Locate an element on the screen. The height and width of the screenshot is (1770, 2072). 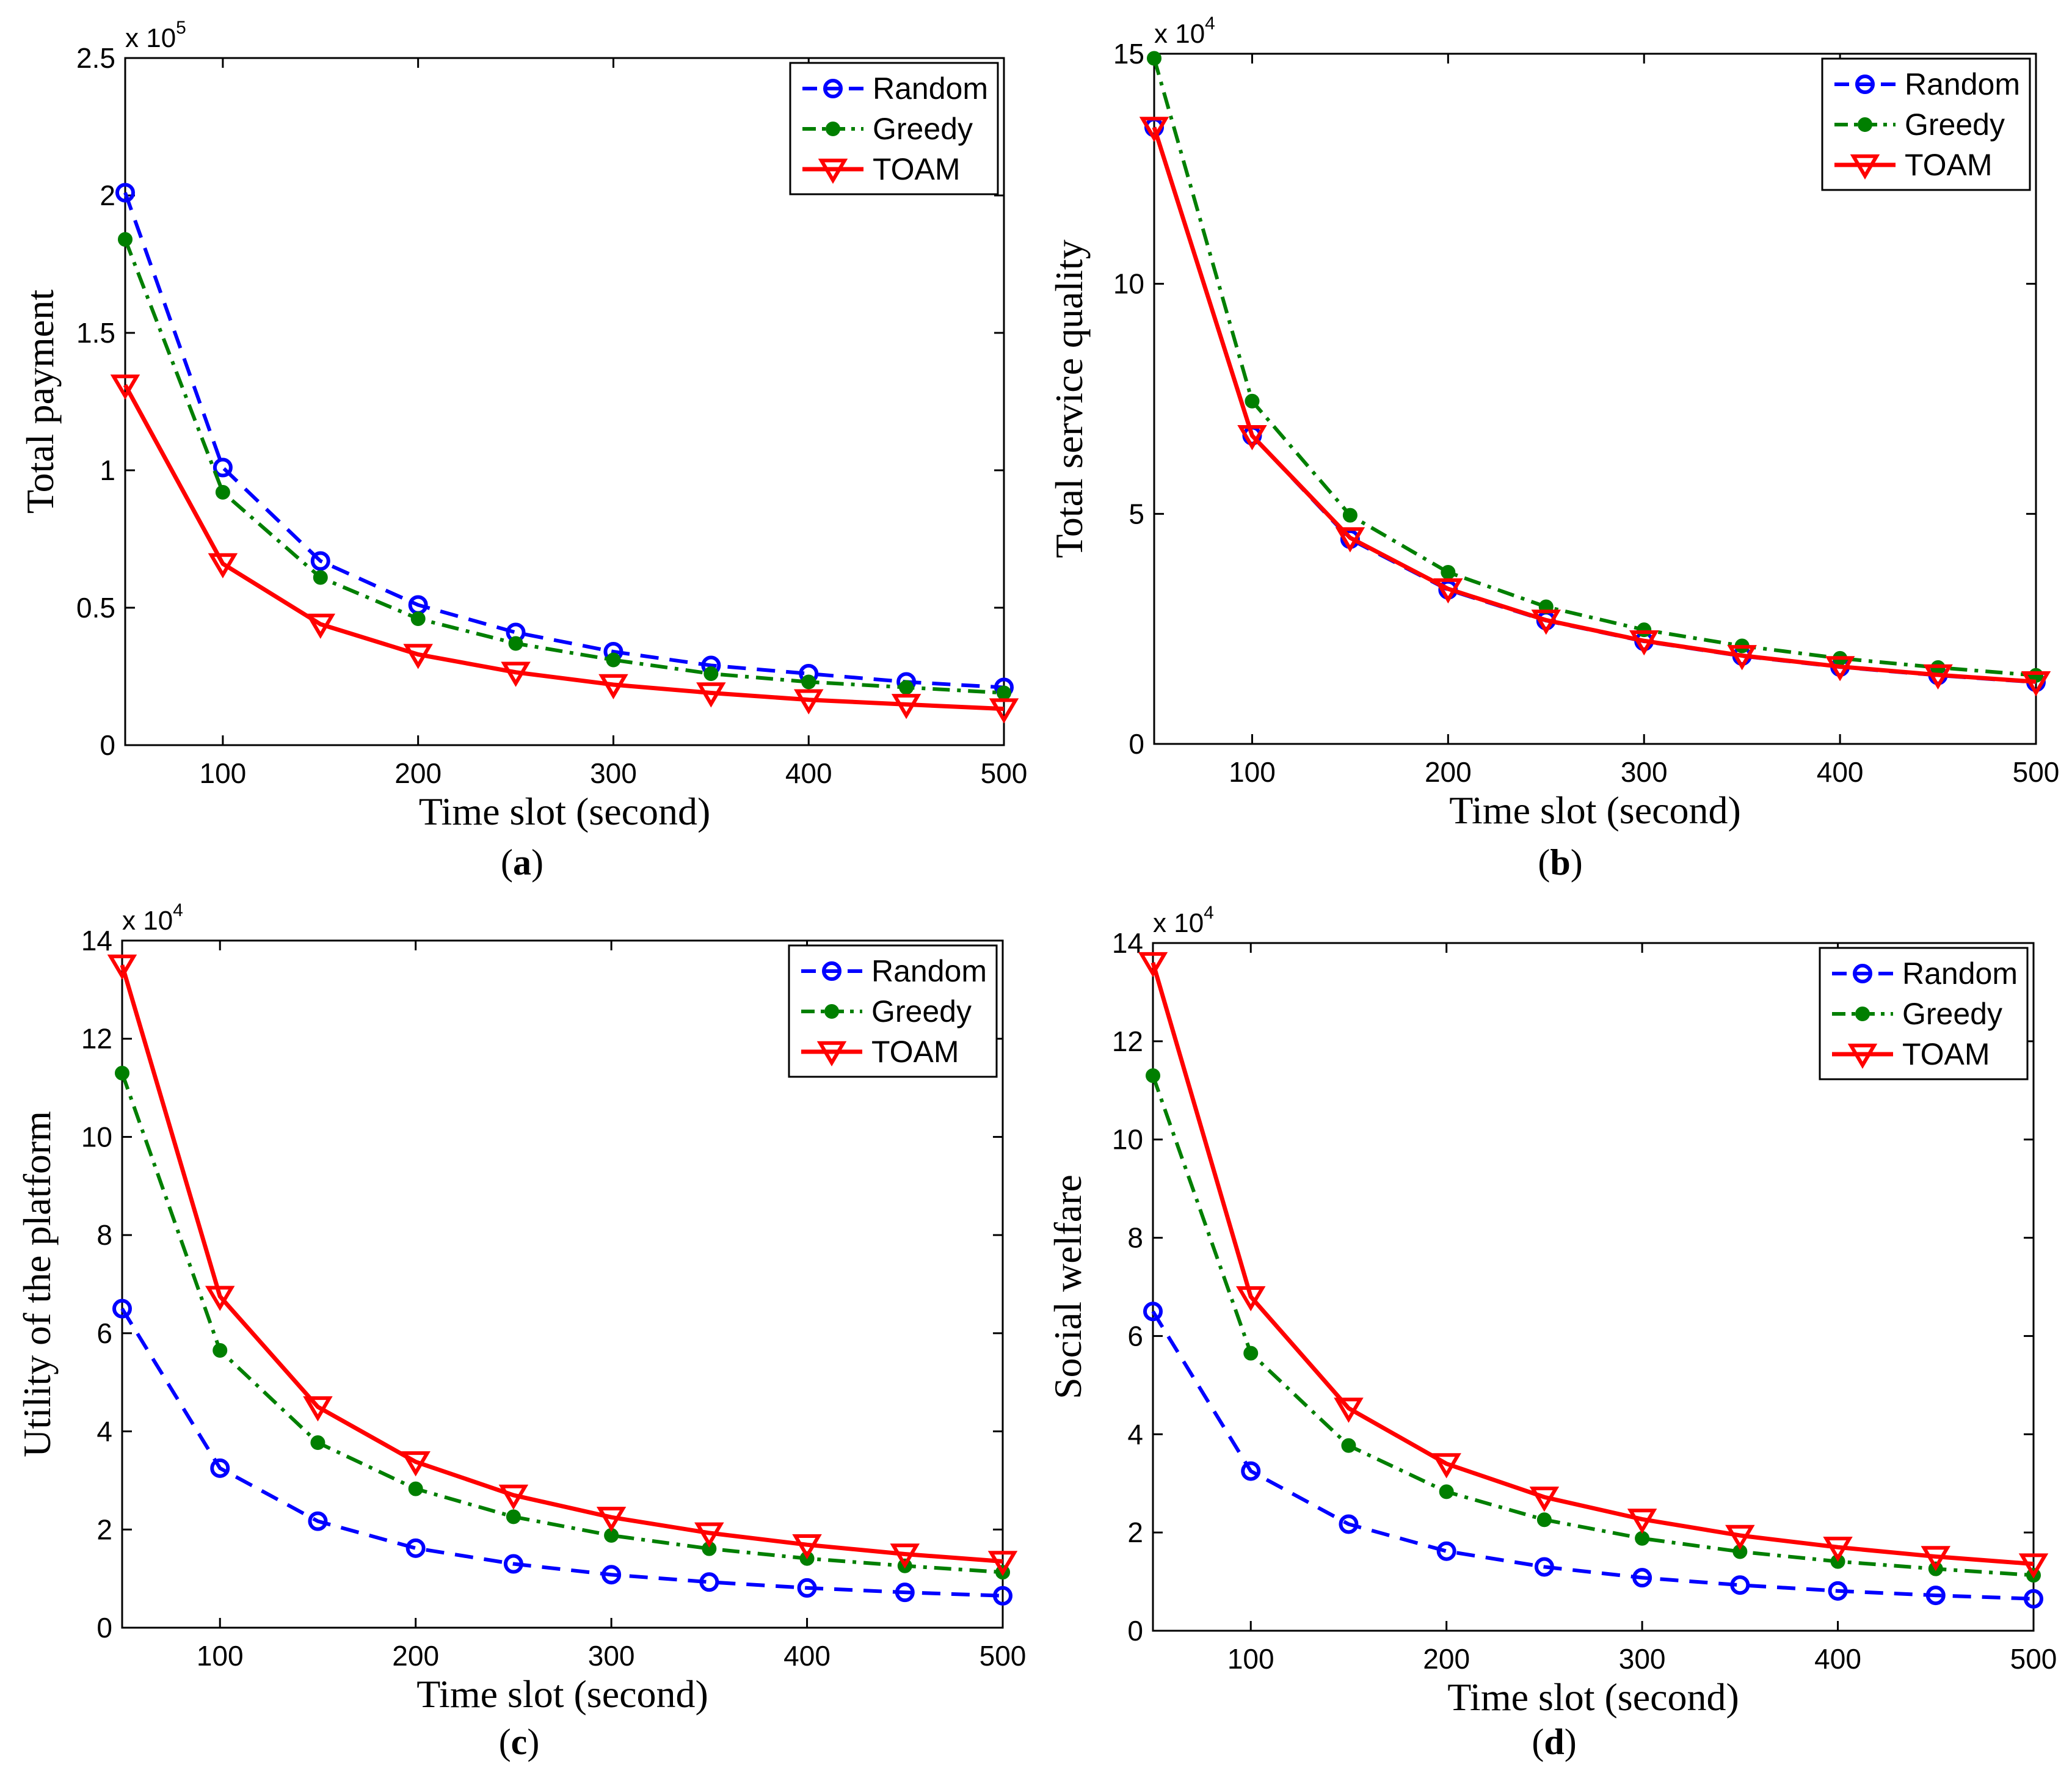
series-random is located at coordinates (562, 1452).